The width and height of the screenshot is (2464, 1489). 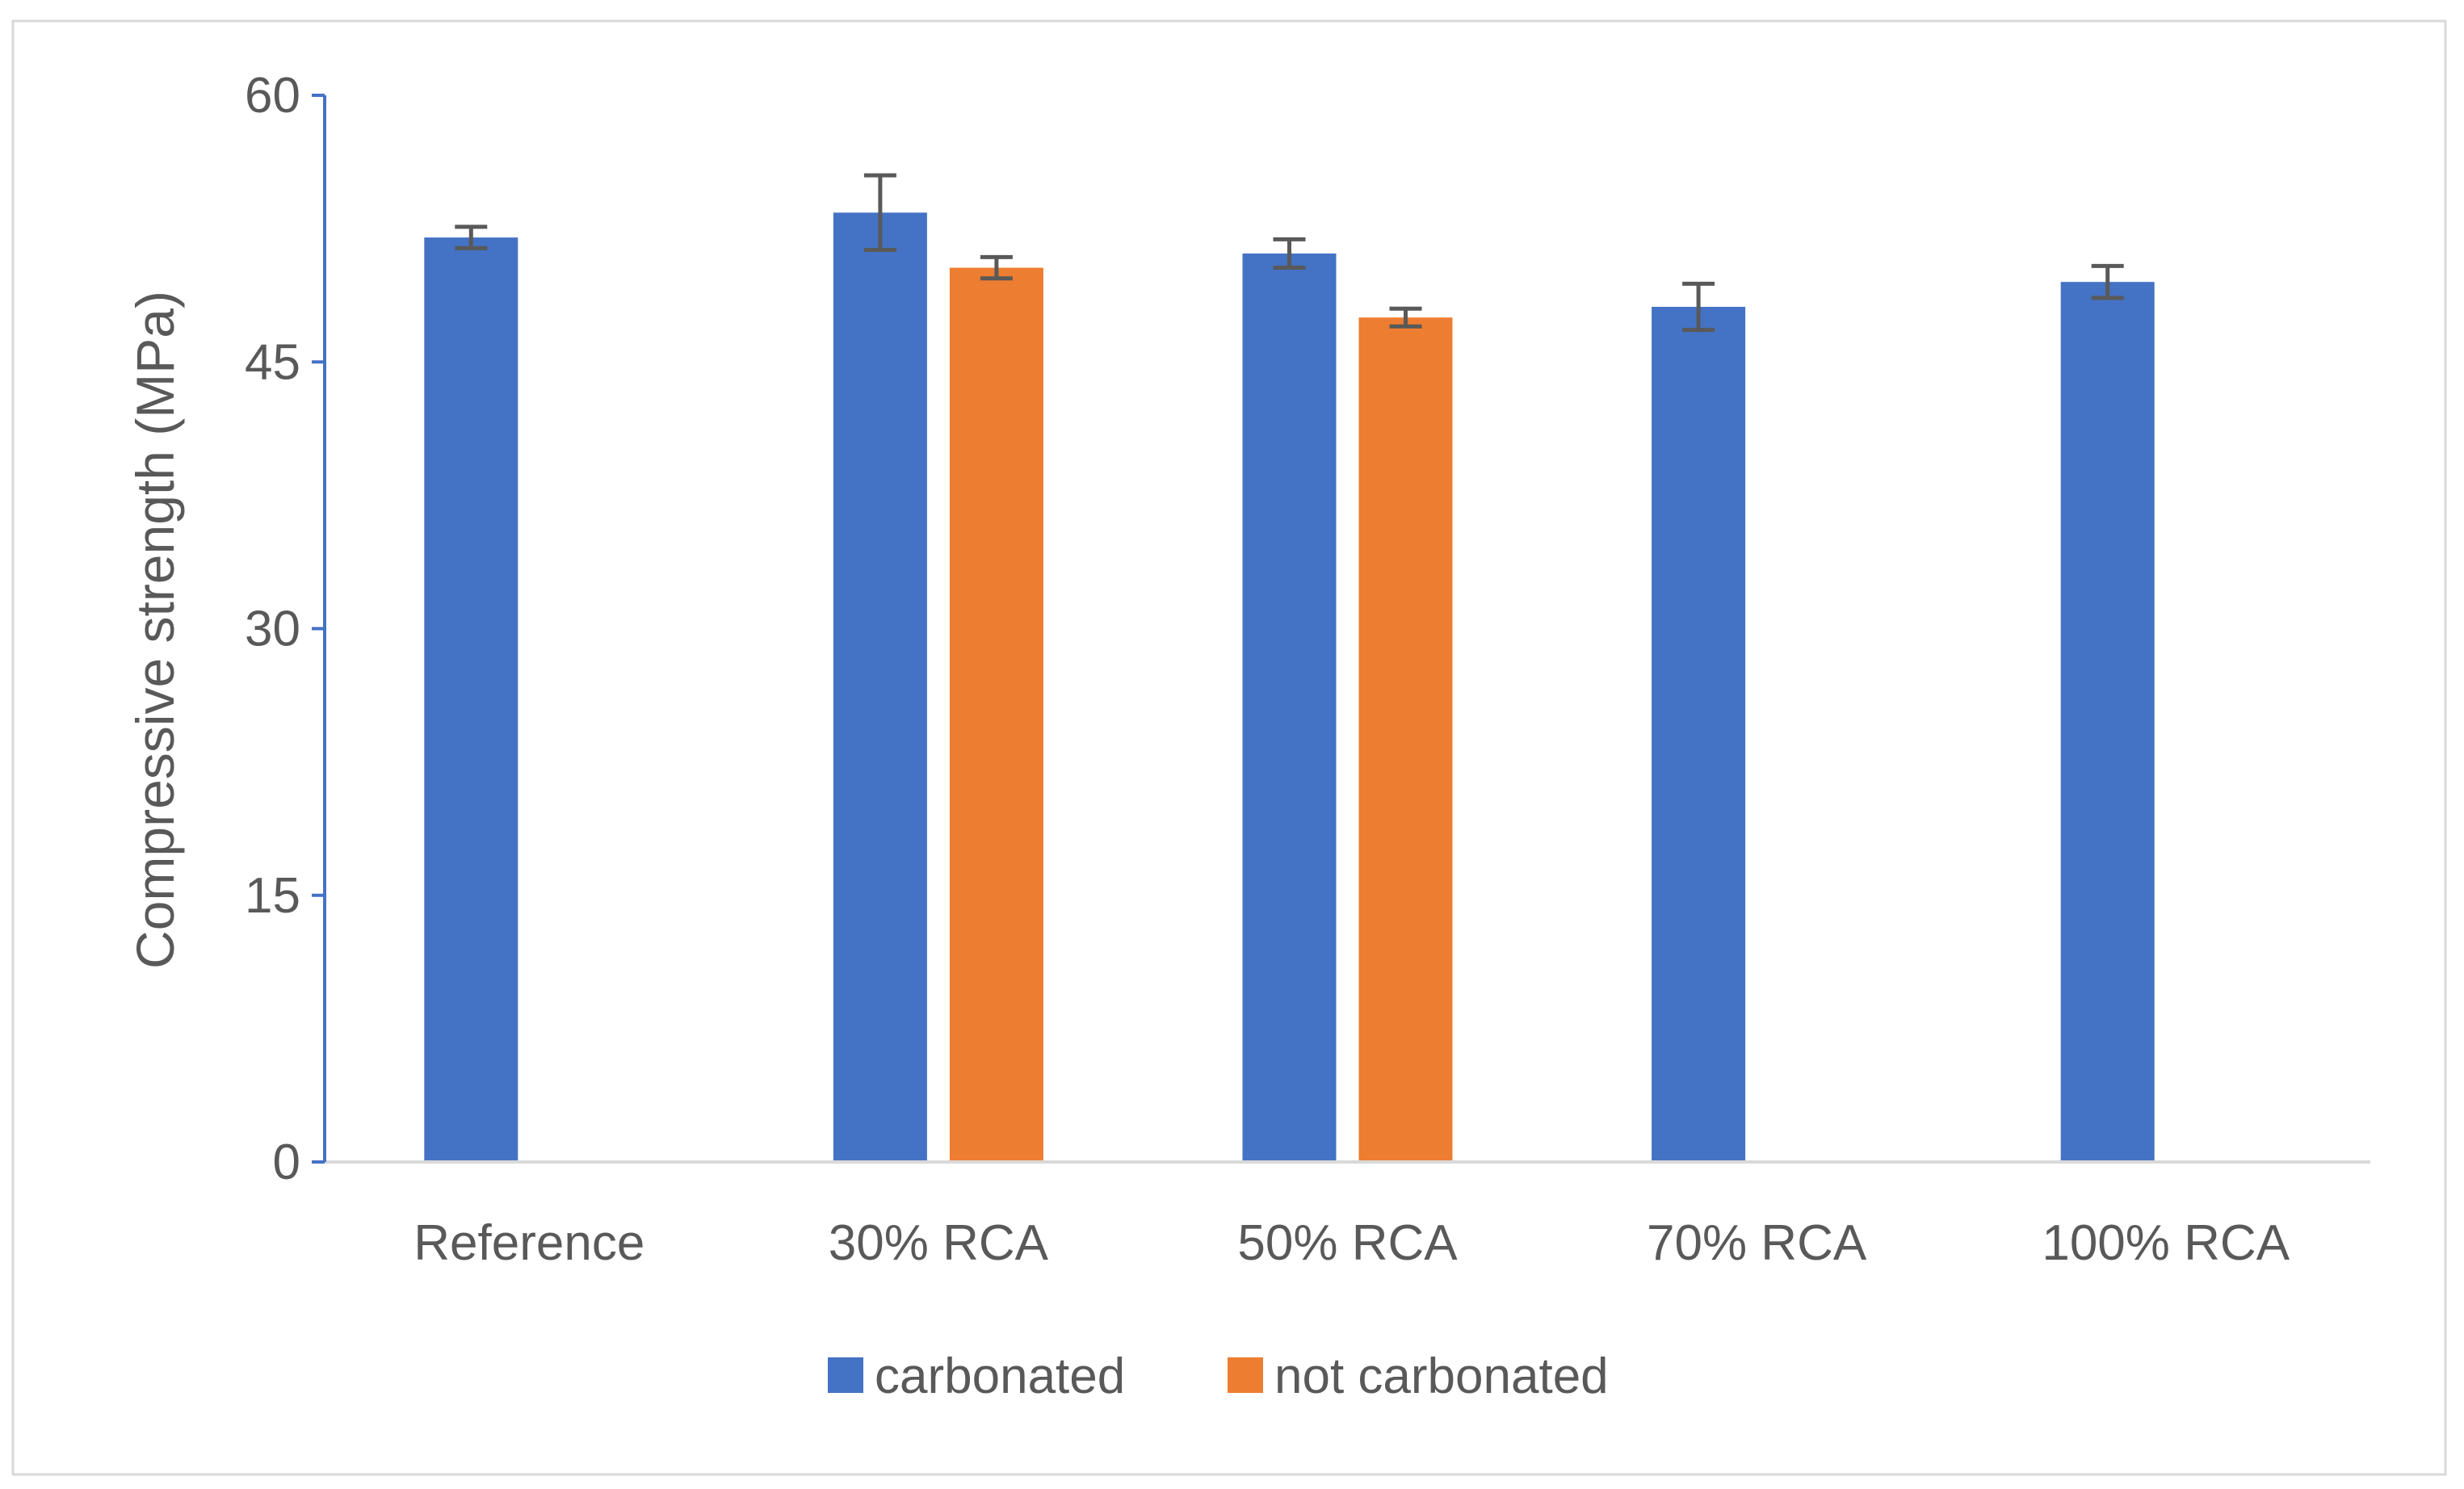 What do you see at coordinates (272, 629) in the screenshot?
I see `y-tick-label: 30` at bounding box center [272, 629].